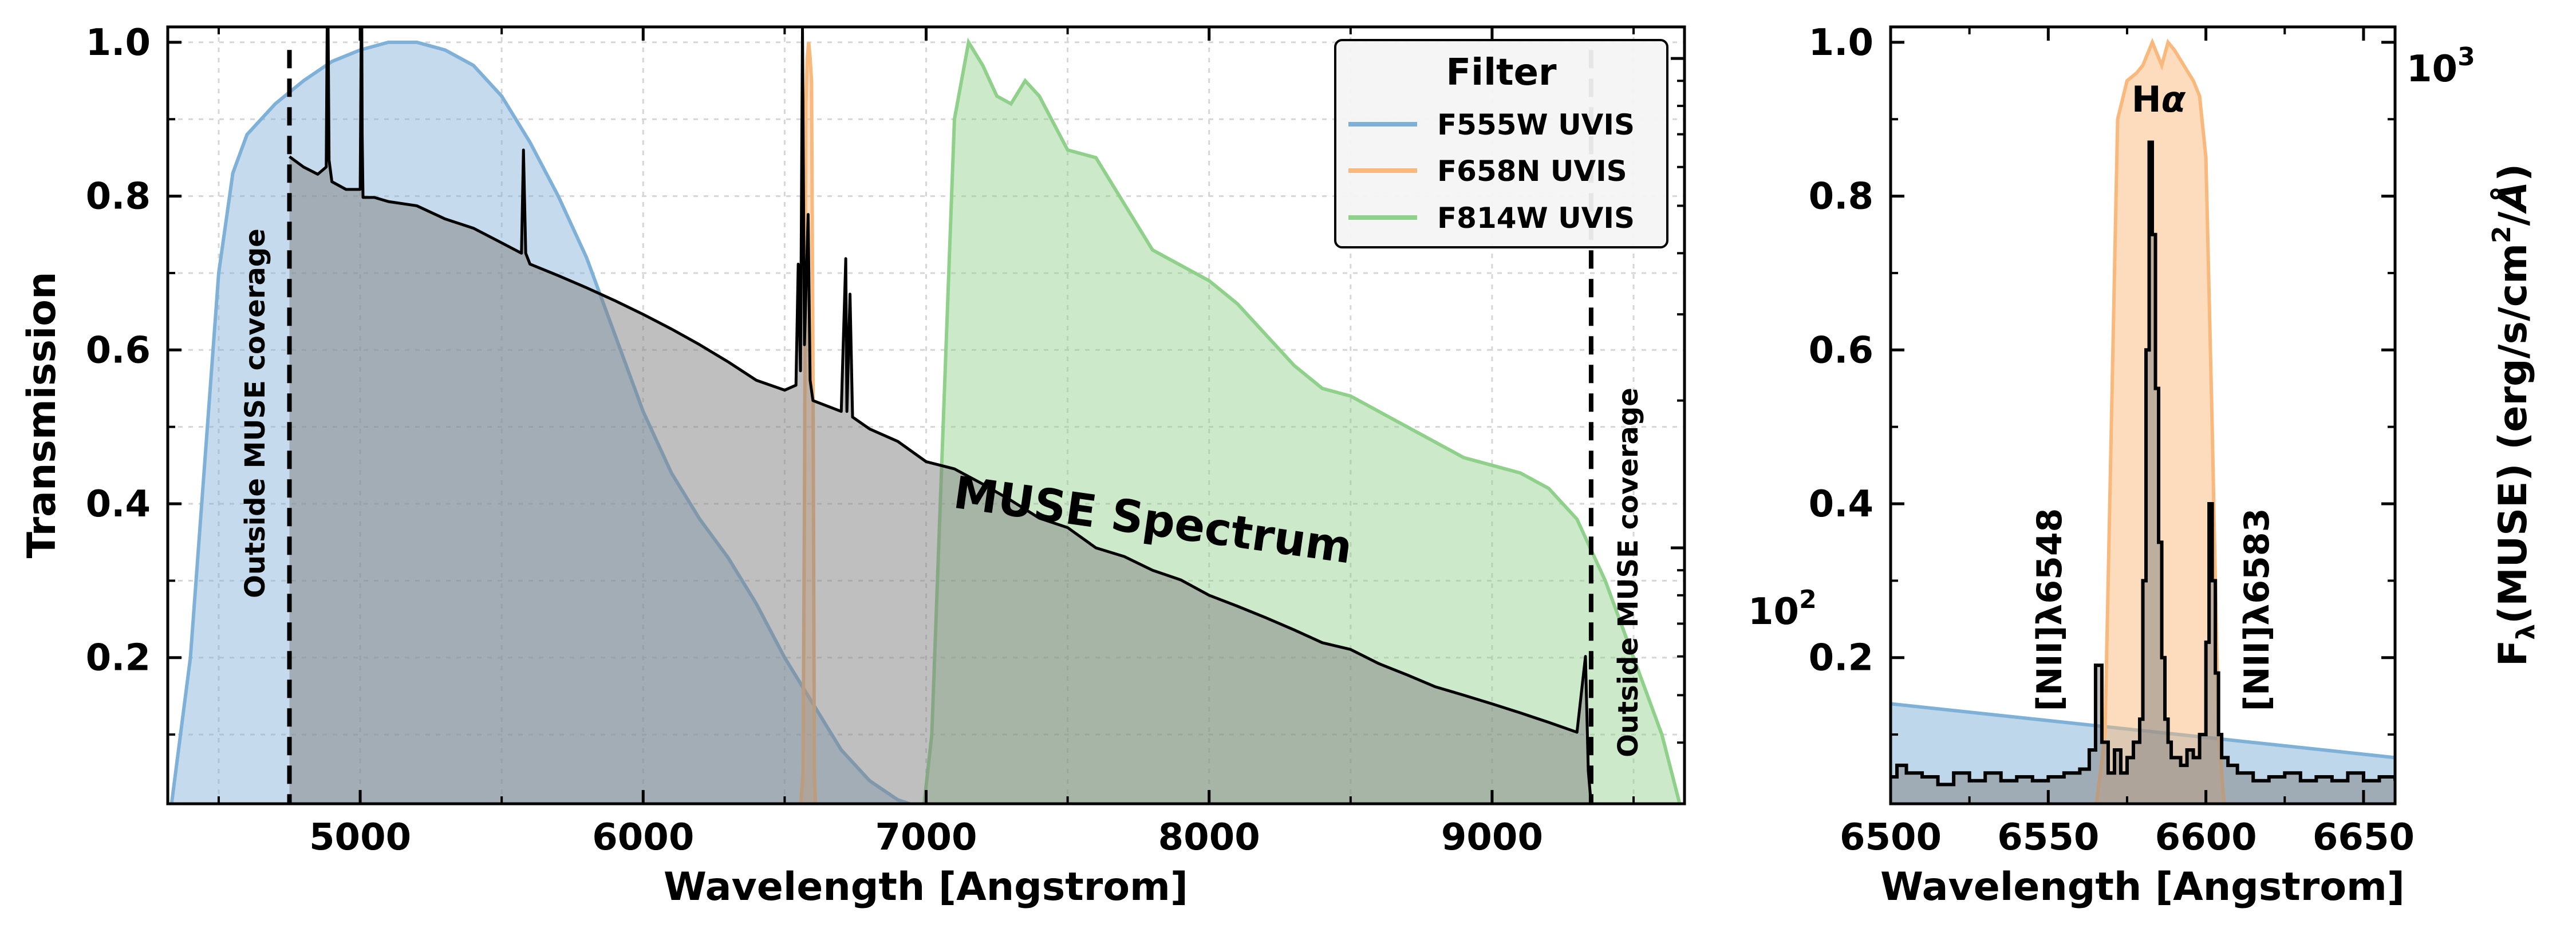  I want to click on legend-entry-f814w: F814W UVIS, so click(1536, 219).